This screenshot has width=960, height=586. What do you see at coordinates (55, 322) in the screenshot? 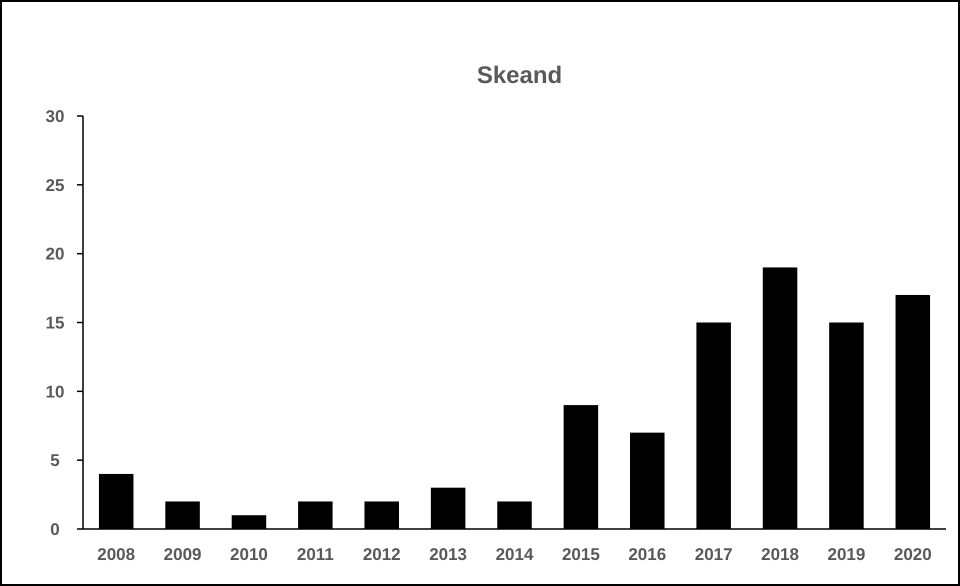
I see `y-tick-label: 15` at bounding box center [55, 322].